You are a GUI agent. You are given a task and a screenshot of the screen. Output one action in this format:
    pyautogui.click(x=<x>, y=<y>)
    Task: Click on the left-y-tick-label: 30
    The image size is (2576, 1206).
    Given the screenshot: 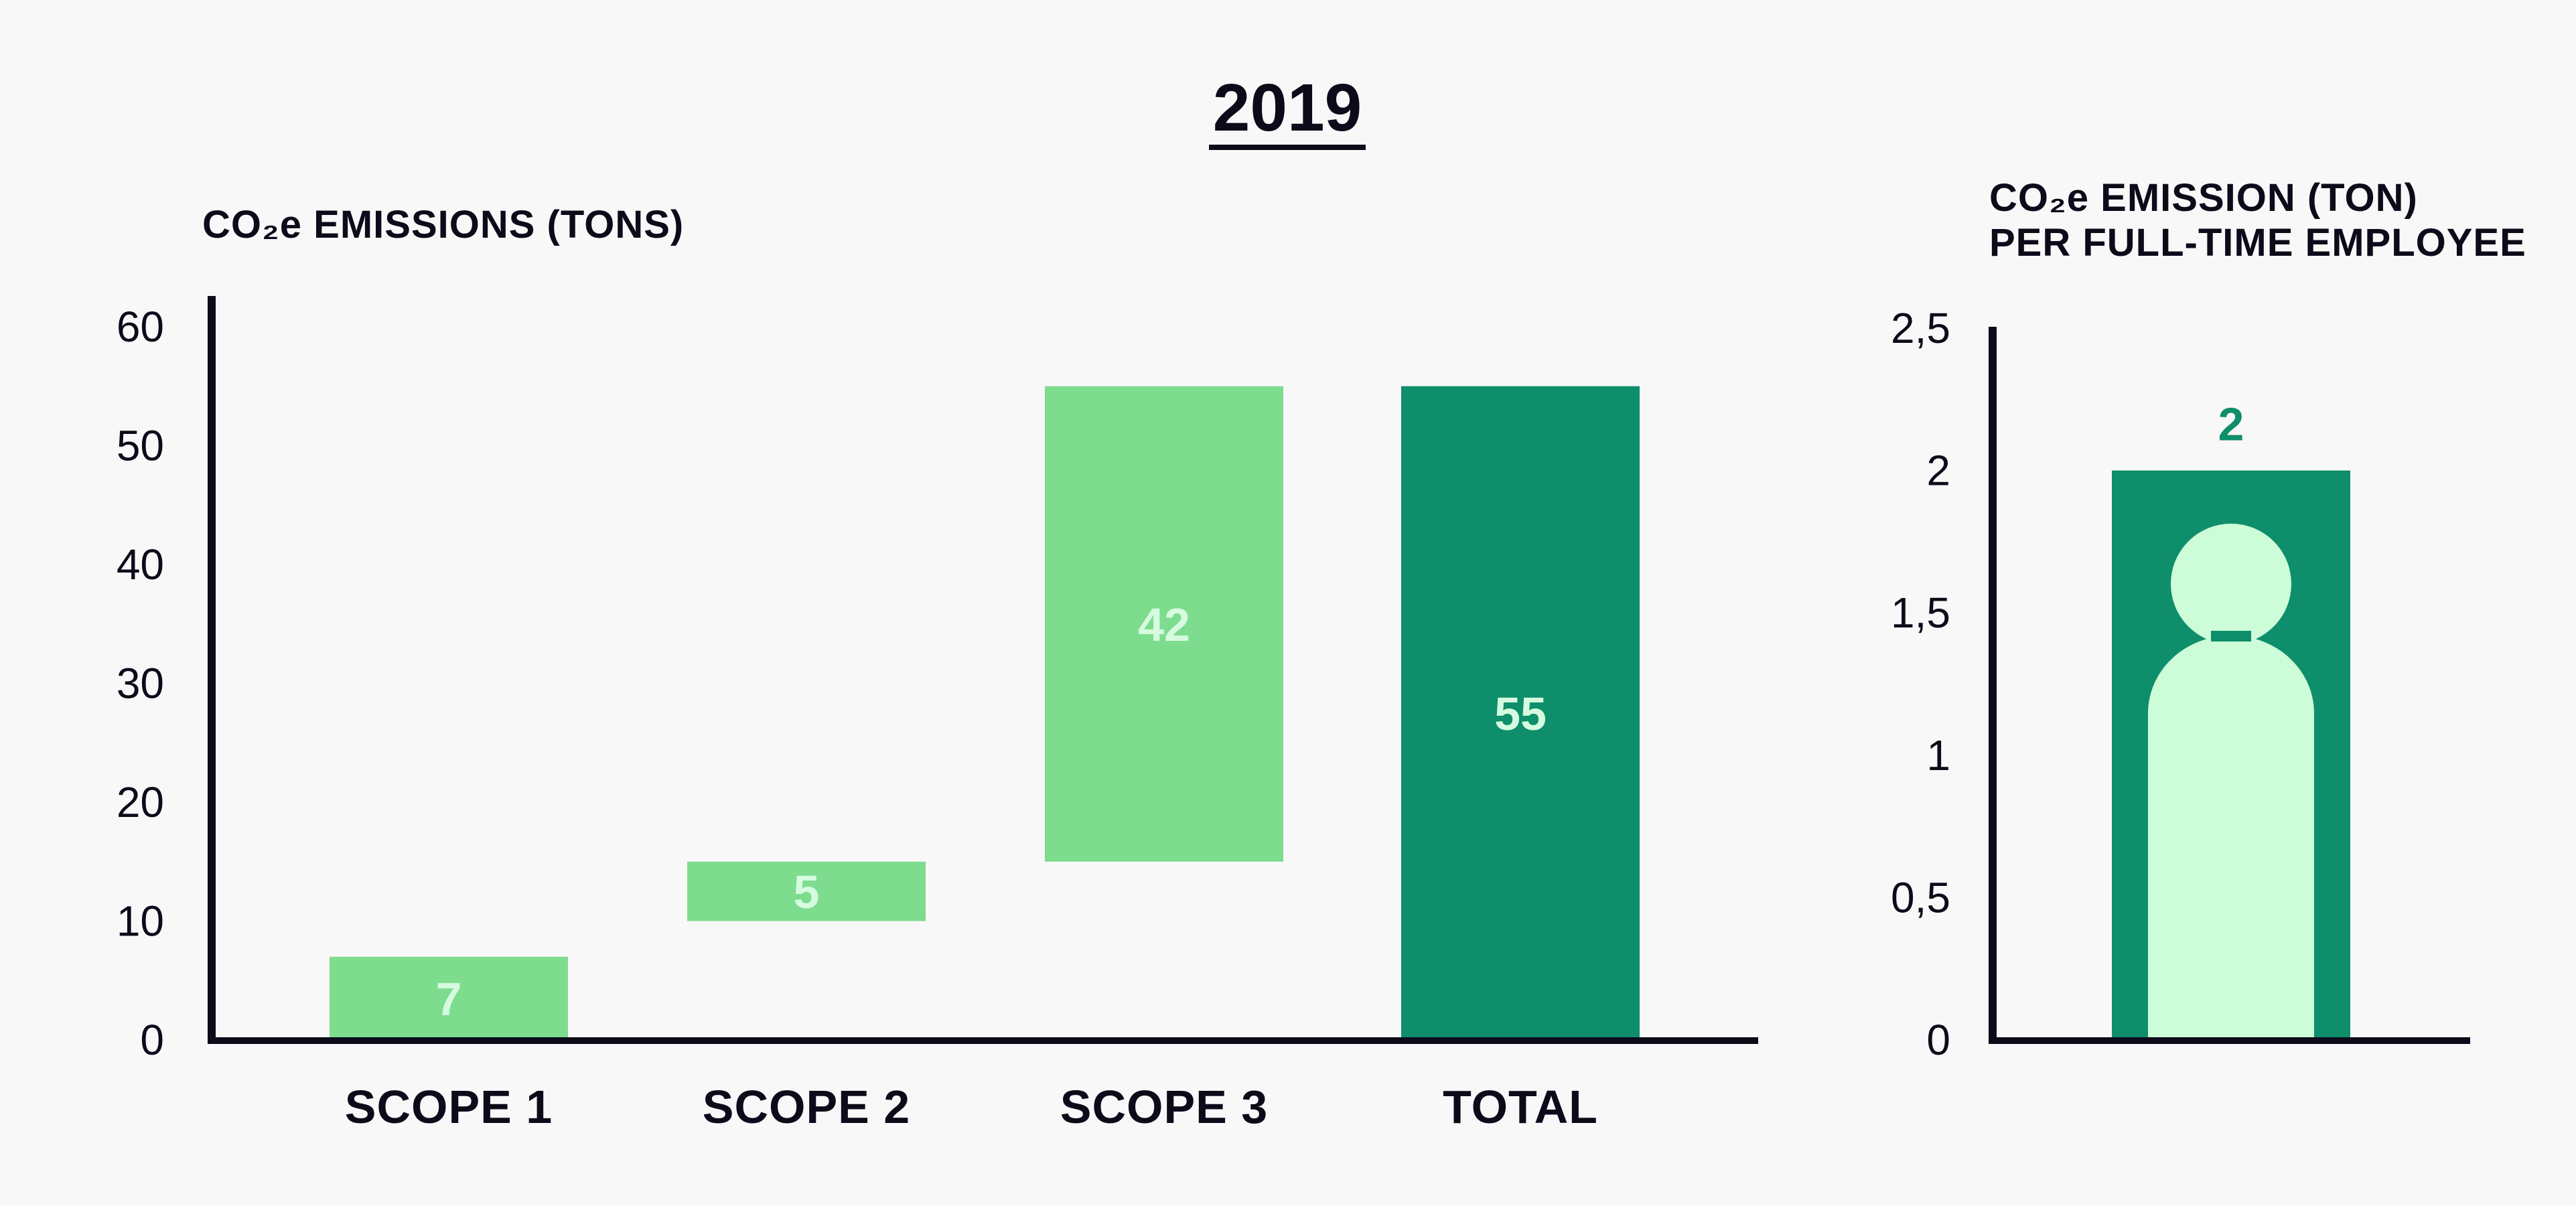 What is the action you would take?
    pyautogui.click(x=140, y=684)
    